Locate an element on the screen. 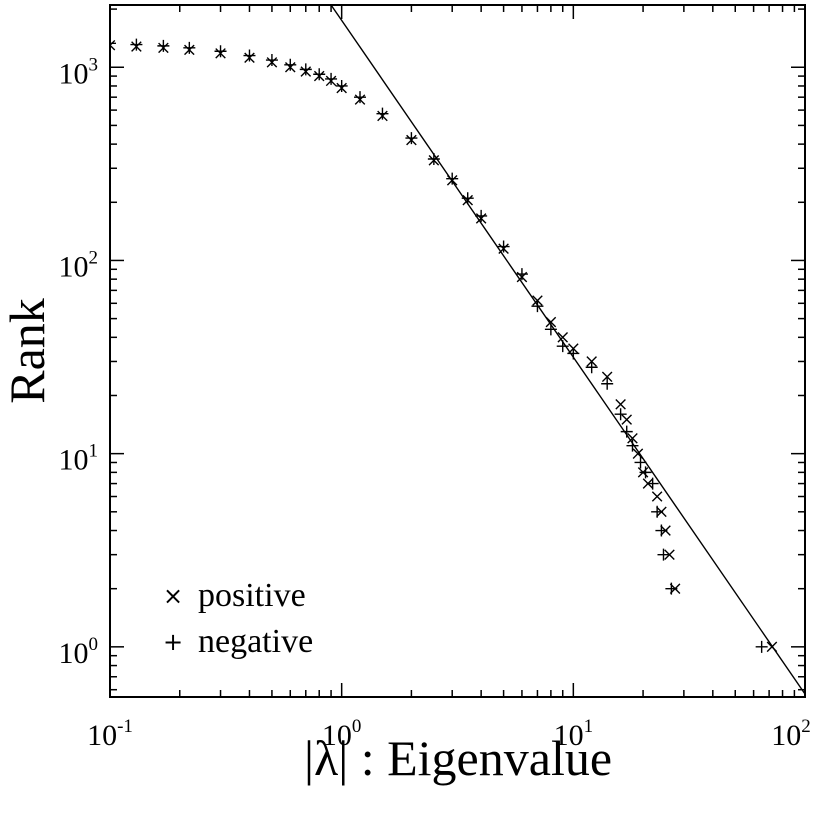 The width and height of the screenshot is (830, 815). y-tick-label: 10³ is located at coordinates (79, 72).